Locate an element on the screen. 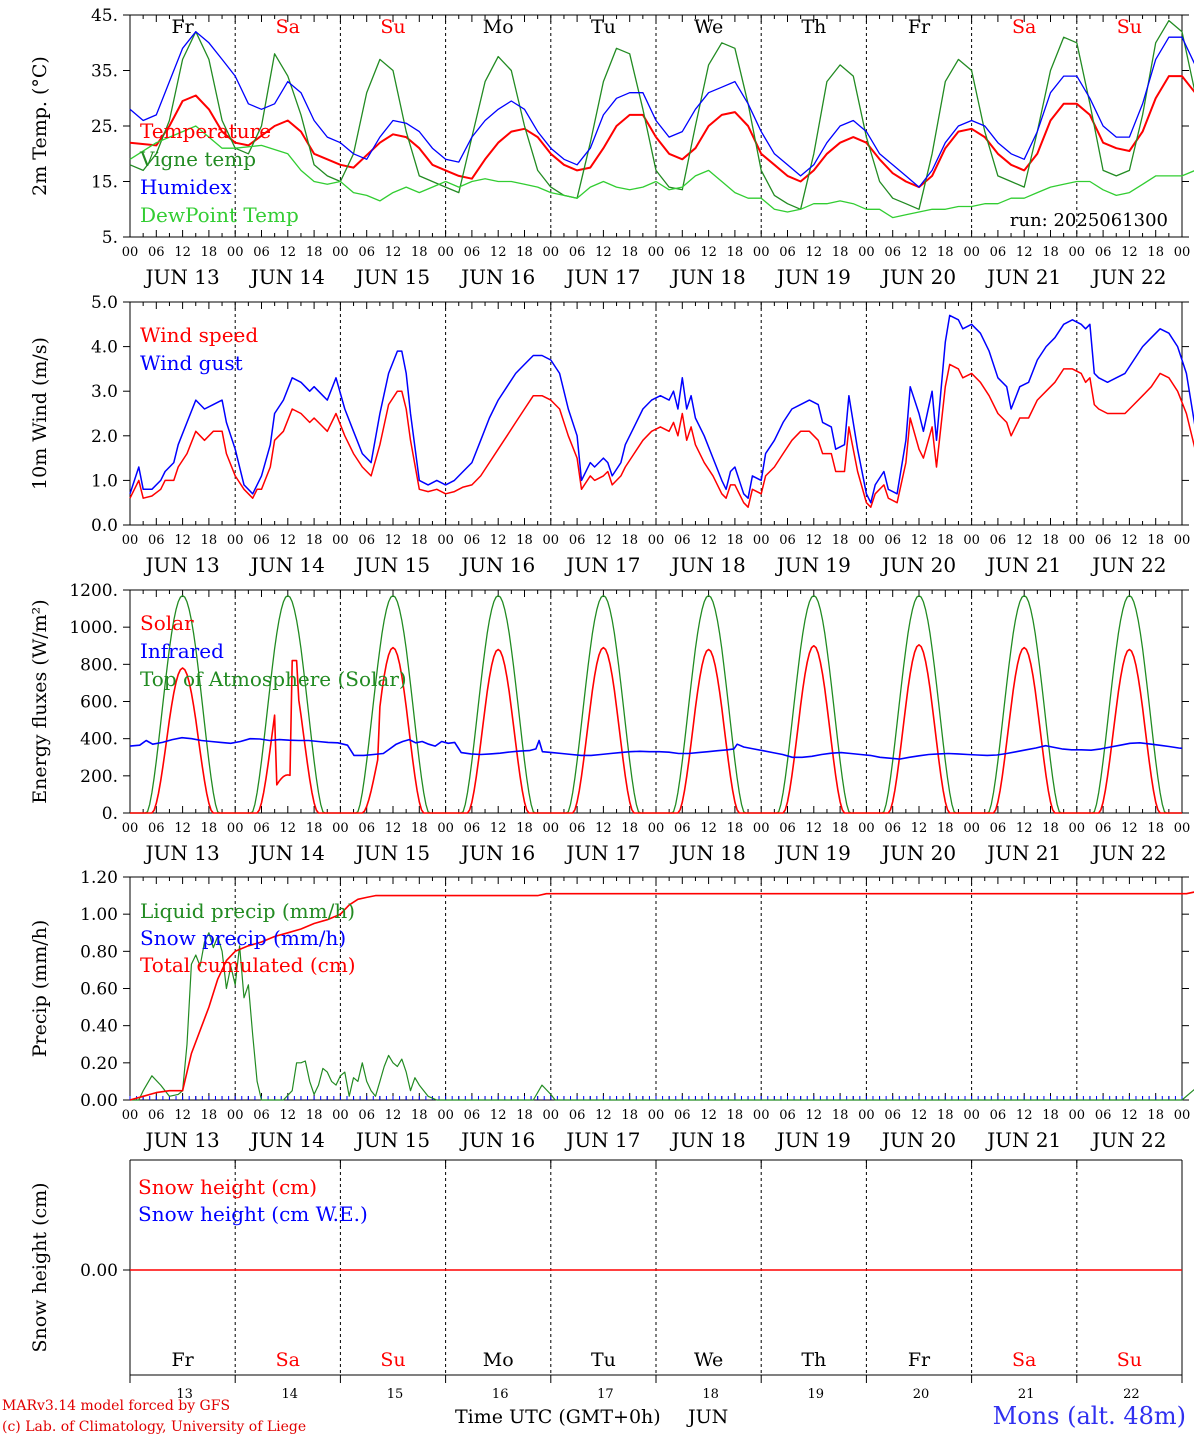 The height and width of the screenshot is (1440, 1194). date-label: JUN 13 is located at coordinates (182, 565).